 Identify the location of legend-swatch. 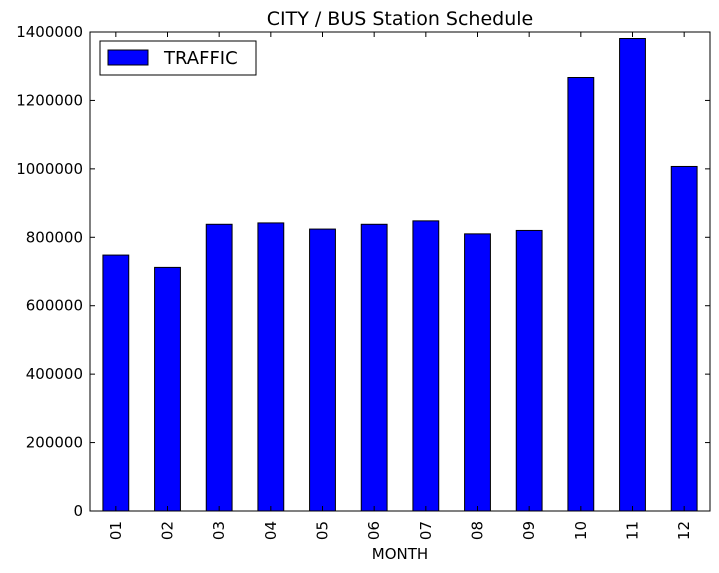
(128, 57).